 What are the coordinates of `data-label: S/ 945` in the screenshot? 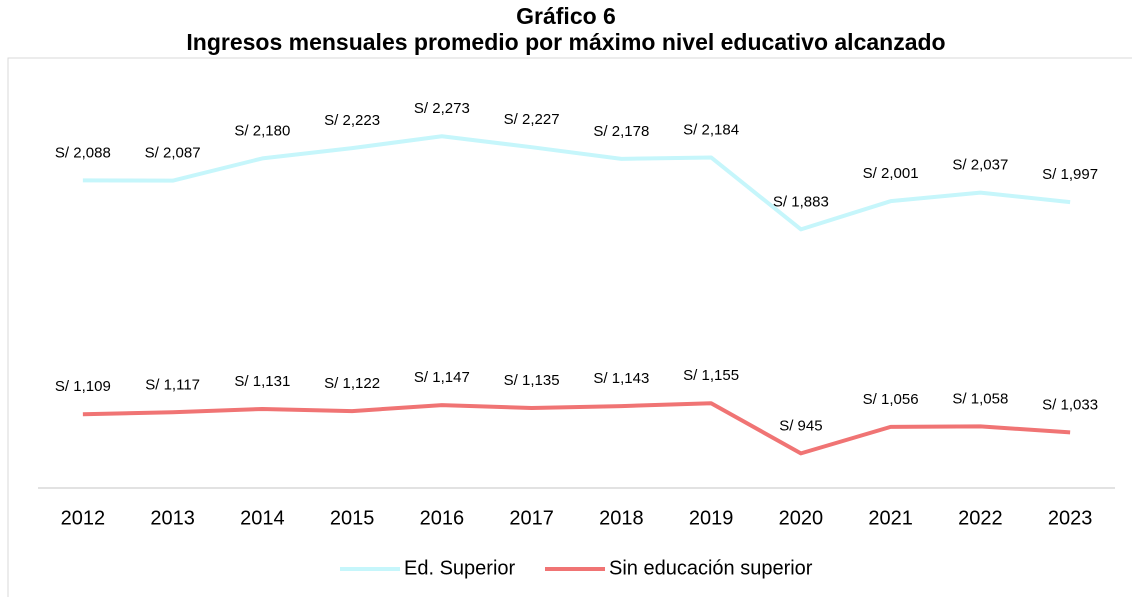 It's located at (800, 425).